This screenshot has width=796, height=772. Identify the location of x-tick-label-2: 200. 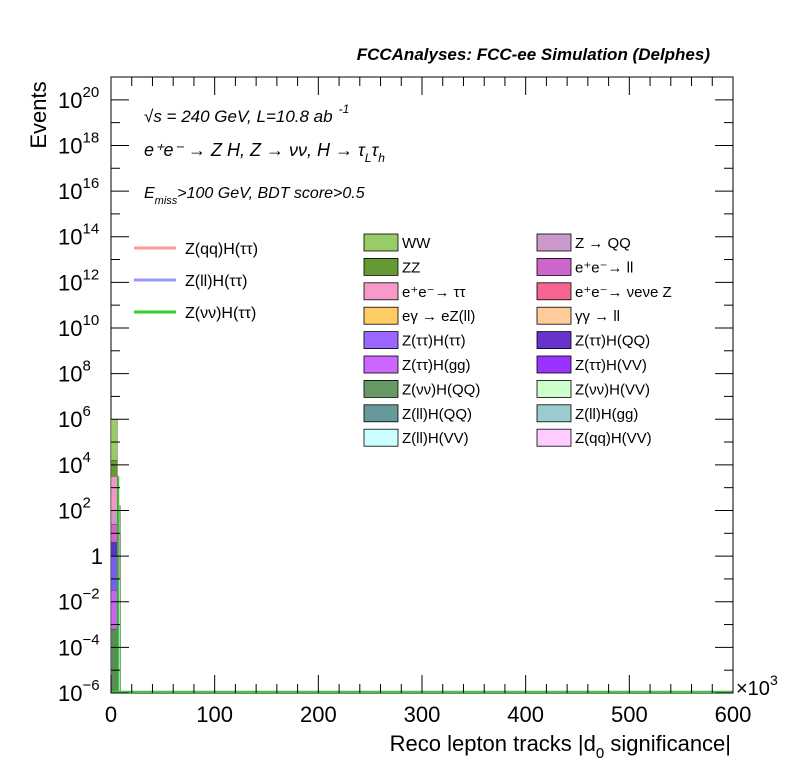
(318, 714).